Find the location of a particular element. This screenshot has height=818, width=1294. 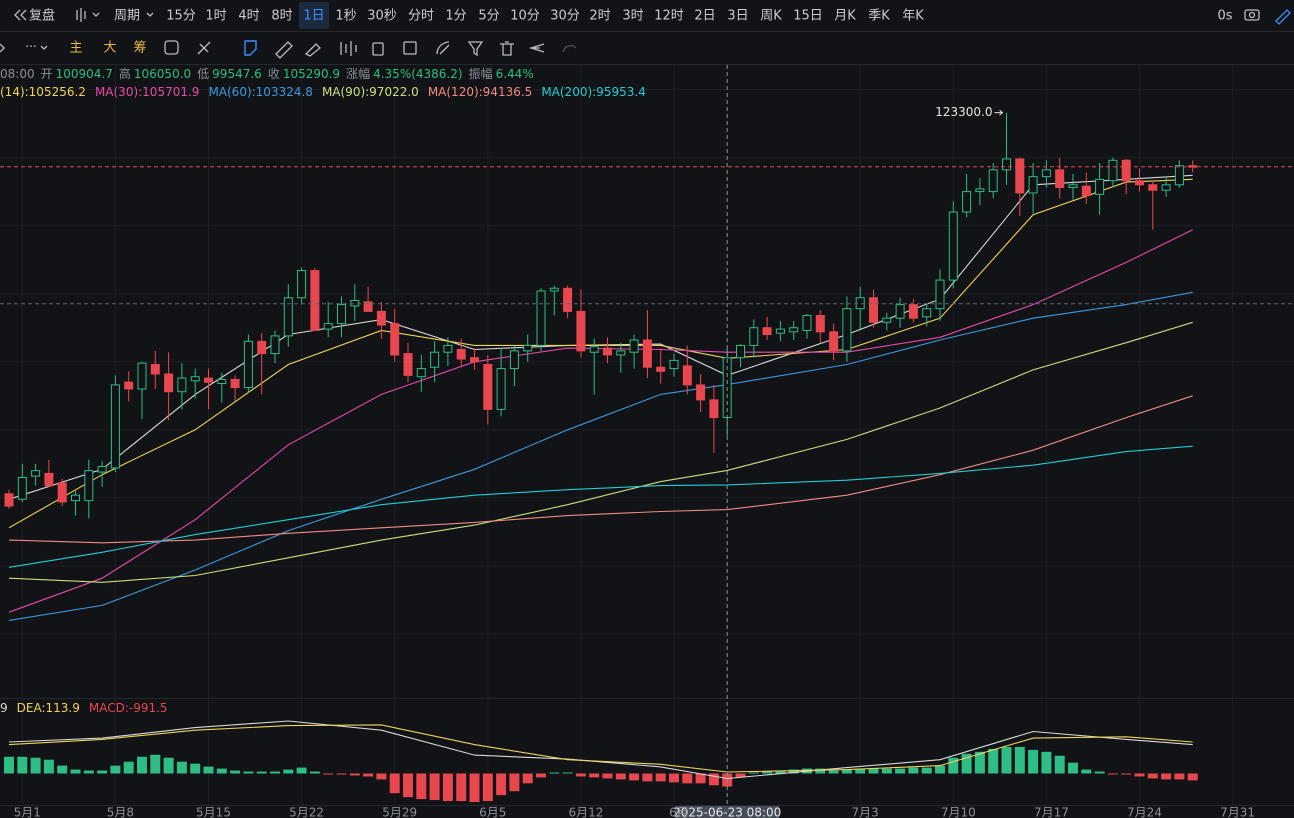

toolbar-item: 2日 is located at coordinates (704, 16).